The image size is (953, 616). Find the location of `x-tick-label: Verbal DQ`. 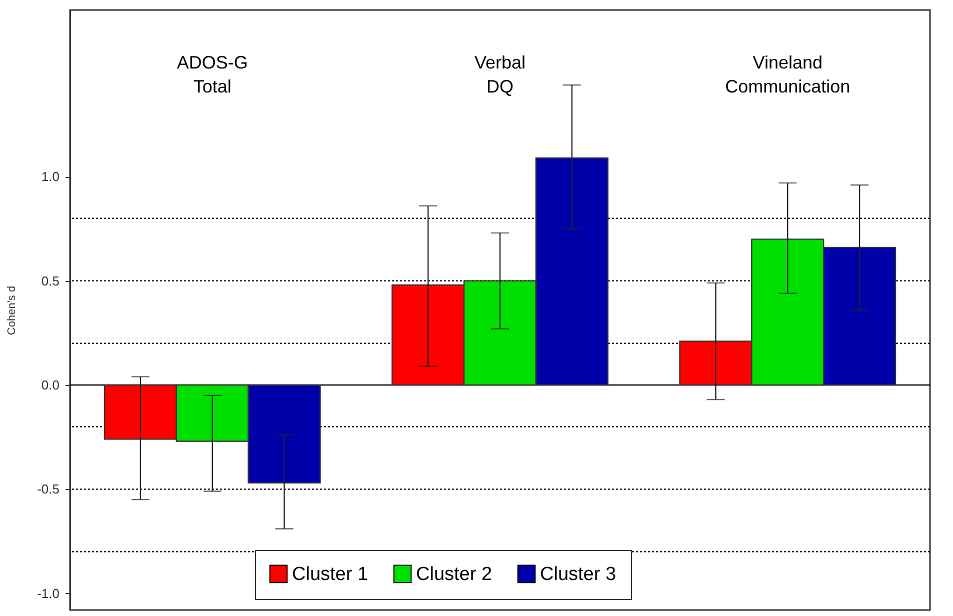

x-tick-label: Verbal DQ is located at coordinates (500, 74).